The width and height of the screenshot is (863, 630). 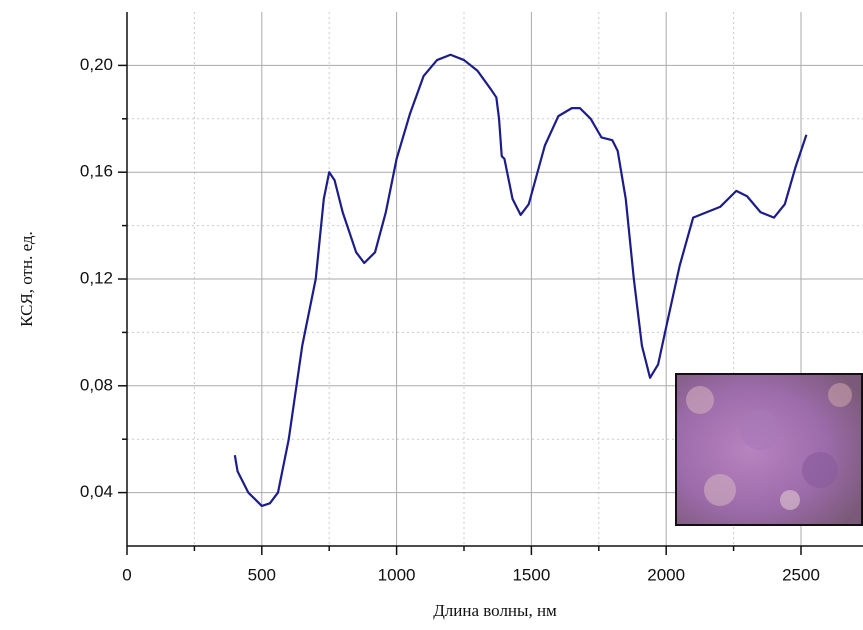 I want to click on x-tick-label: 1500, so click(x=531, y=574).